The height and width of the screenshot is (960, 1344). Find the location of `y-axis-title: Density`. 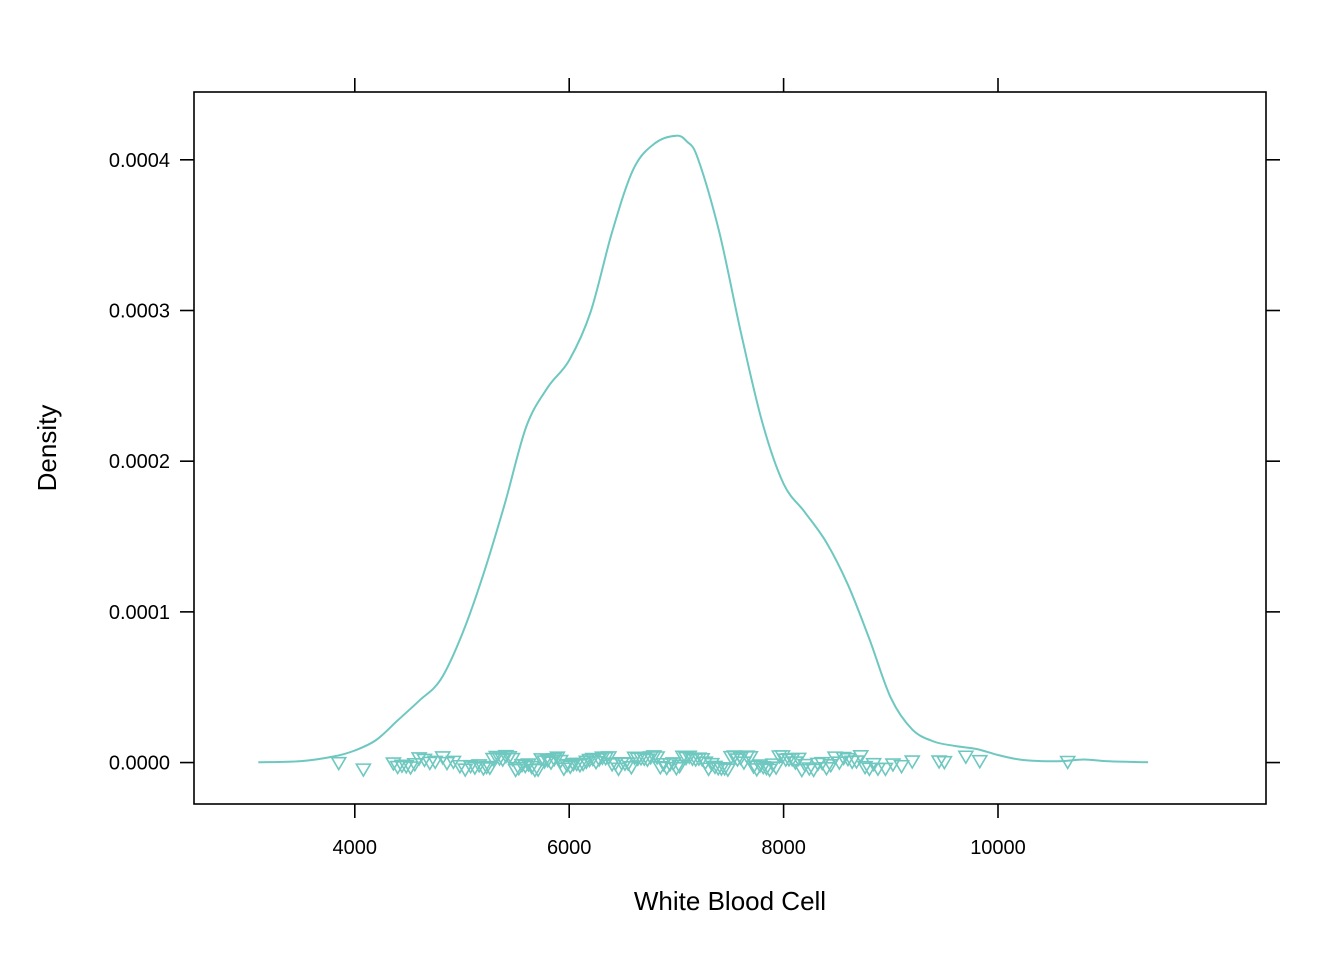

y-axis-title: Density is located at coordinates (47, 448).